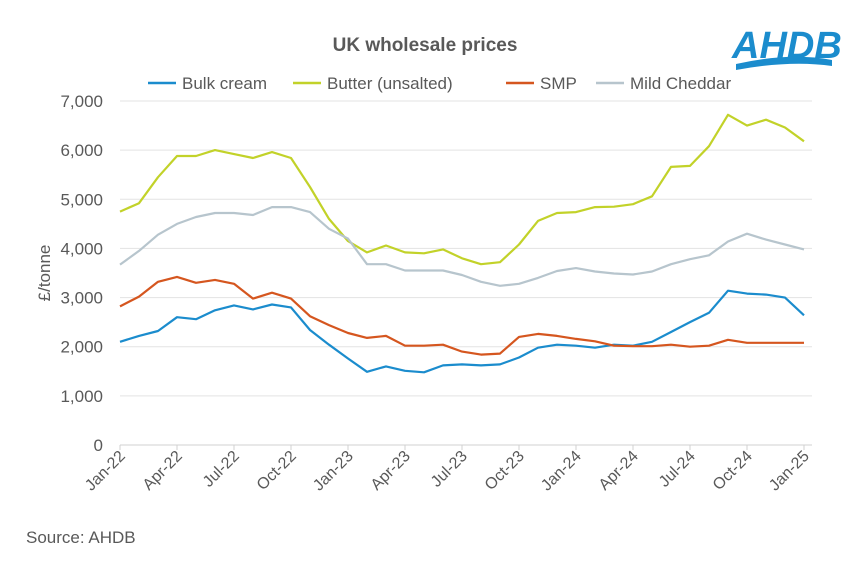  I want to click on series-line-mild-cheddar, so click(462, 246).